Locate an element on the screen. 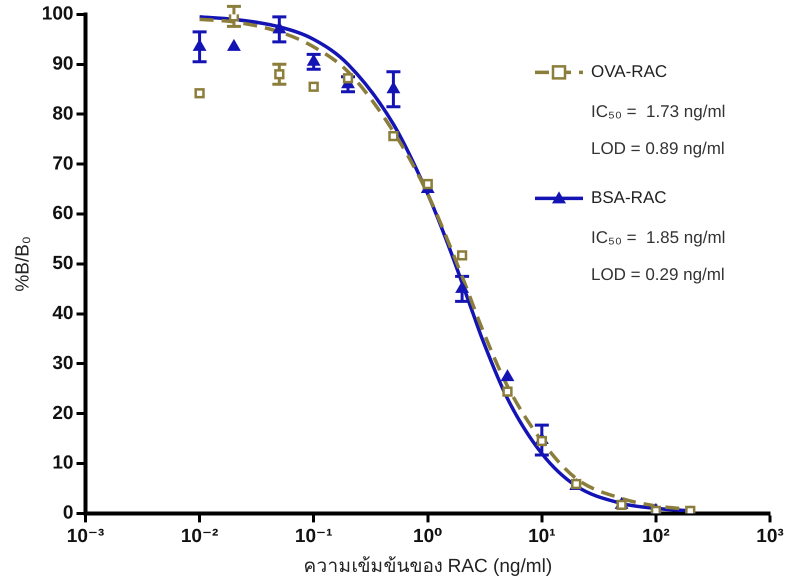 This screenshot has height=586, width=792. annotation: LOD = 0.29 ng/ml is located at coordinates (658, 274).